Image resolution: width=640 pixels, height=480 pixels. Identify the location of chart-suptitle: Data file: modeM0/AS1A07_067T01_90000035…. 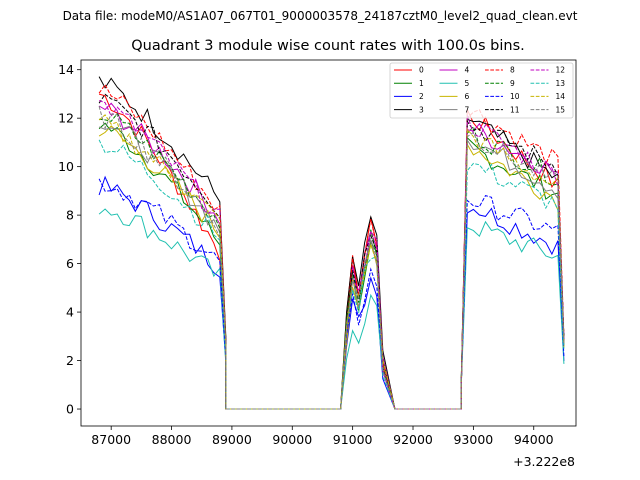
(320, 16).